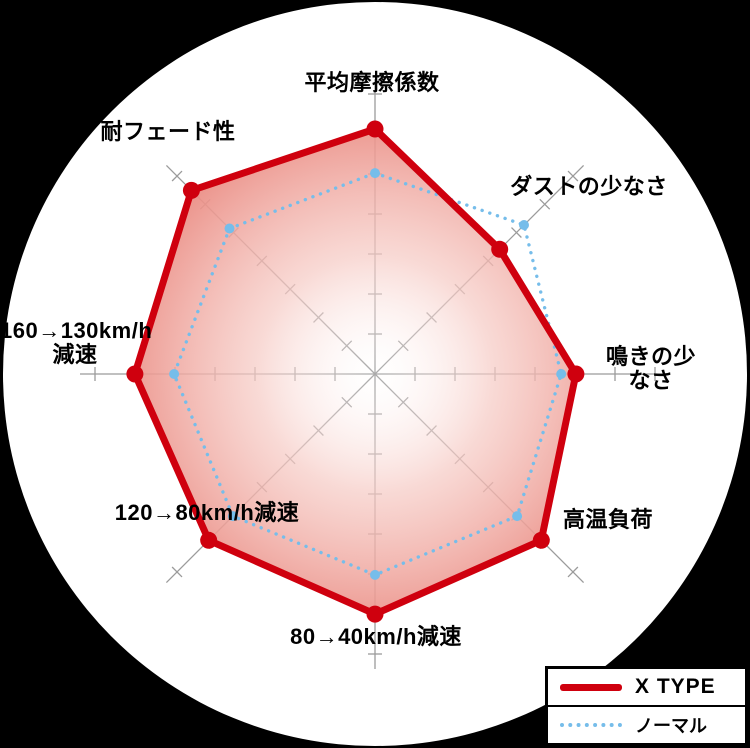 The width and height of the screenshot is (750, 748). I want to click on legend-item-xtype: X TYPE, so click(646, 688).